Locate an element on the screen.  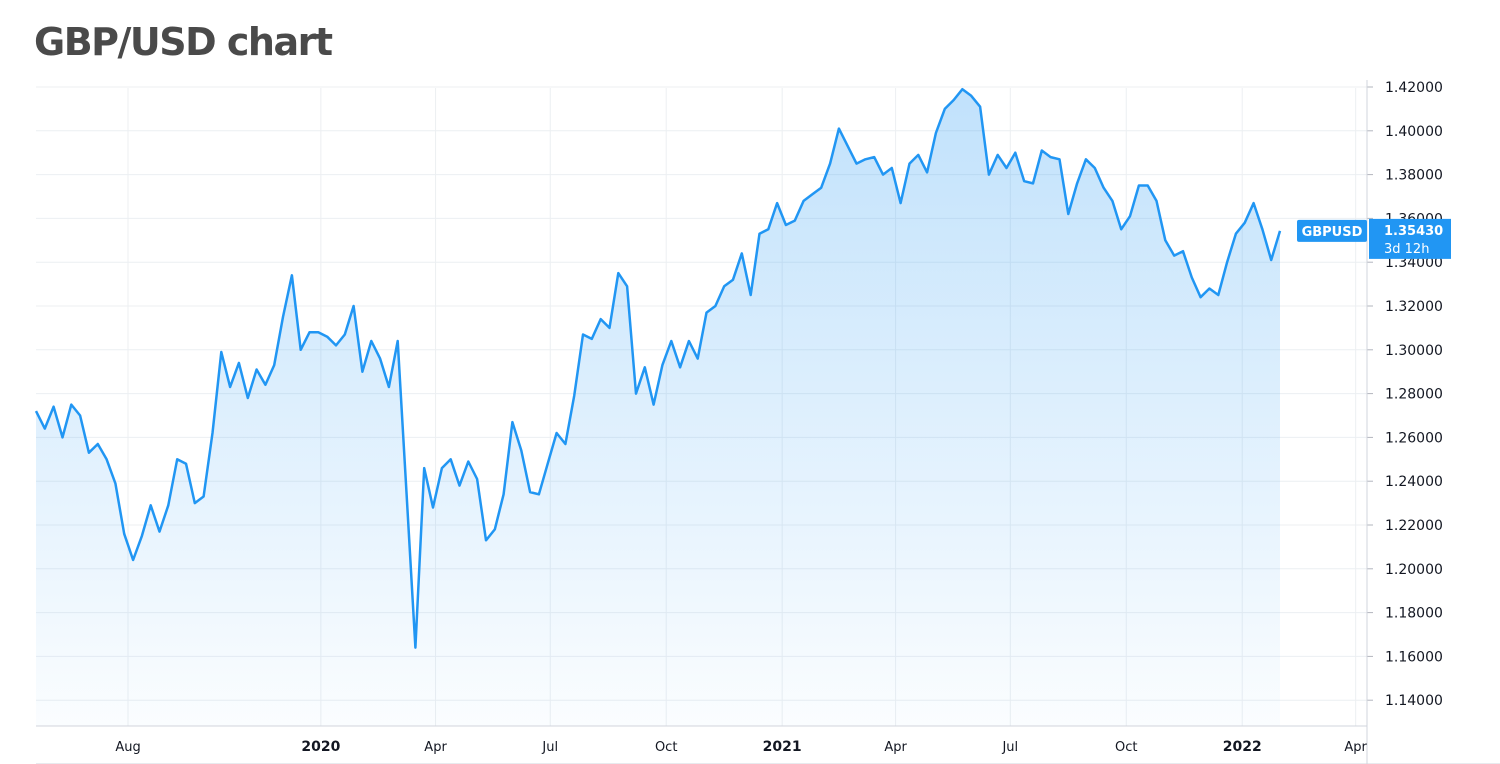
y-tick-label: 1.20000 is located at coordinates (1414, 570).